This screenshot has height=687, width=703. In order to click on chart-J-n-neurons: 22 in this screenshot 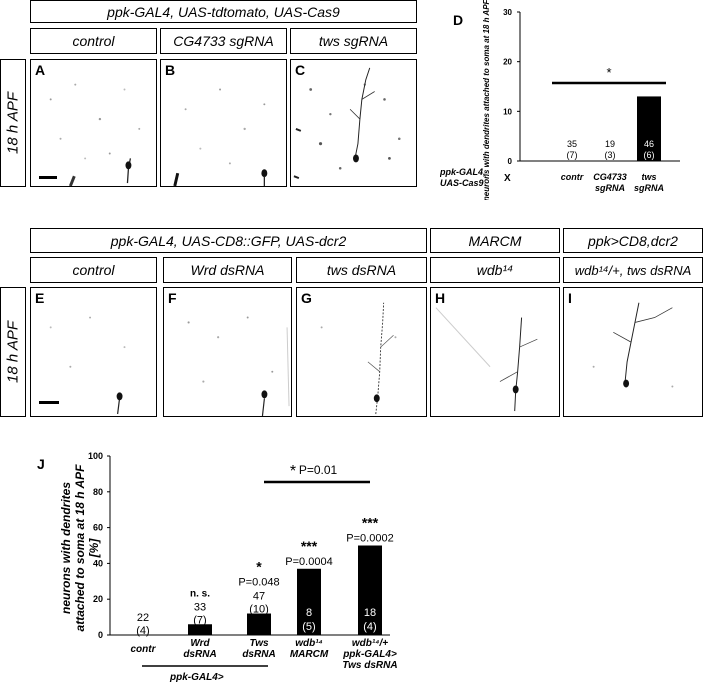, I will do `click(143, 618)`.